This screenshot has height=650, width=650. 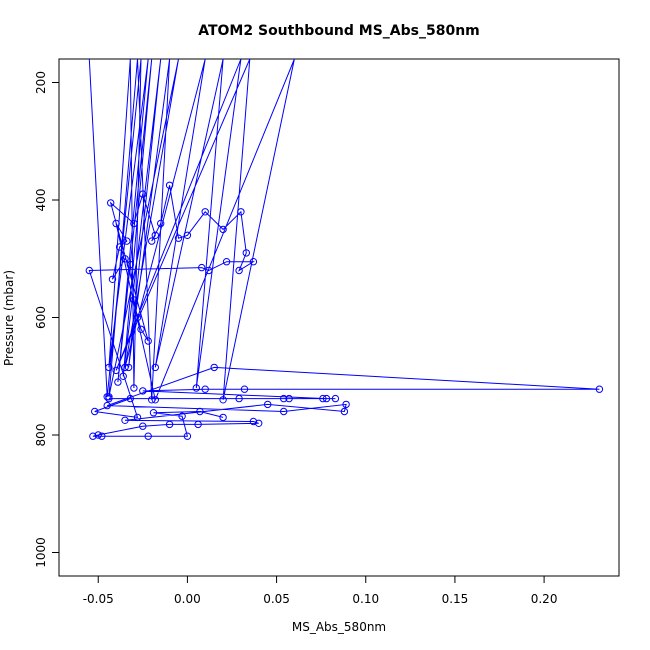 I want to click on y-axis: 200 400 600 800 1000, so click(x=47, y=319).